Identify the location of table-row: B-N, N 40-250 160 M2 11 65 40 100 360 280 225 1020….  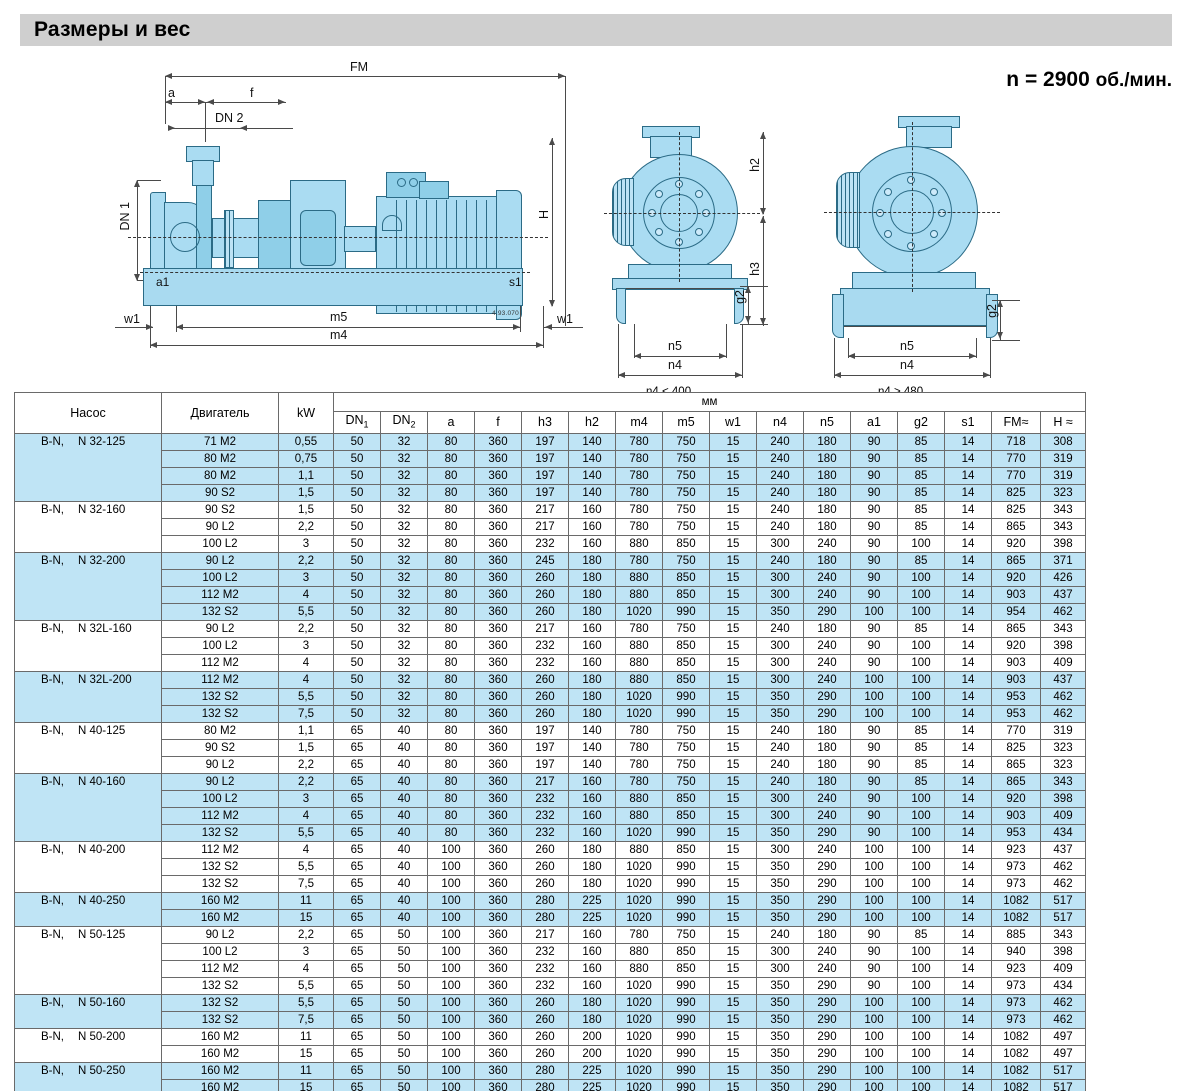
(550, 909).